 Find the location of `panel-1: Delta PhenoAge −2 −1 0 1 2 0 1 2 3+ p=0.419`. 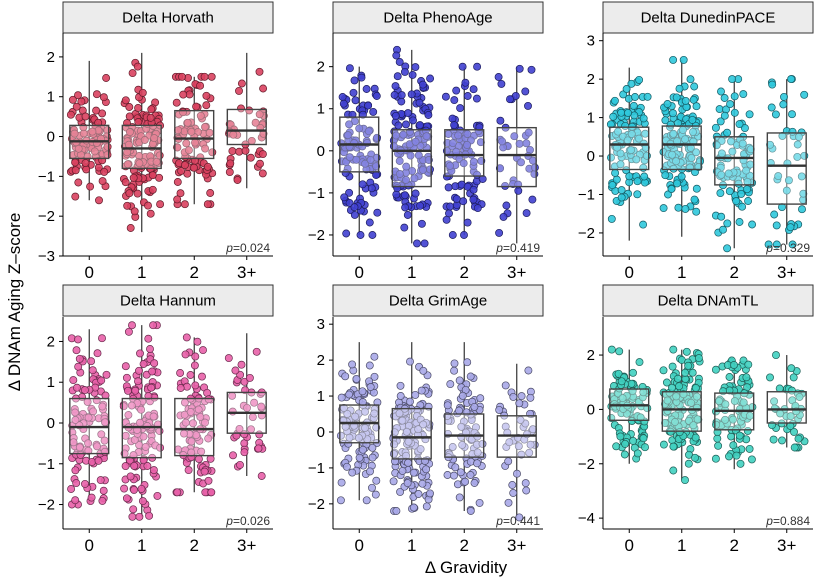

panel-1: Delta PhenoAge −2 −1 0 1 2 0 1 2 3+ p=0.419 is located at coordinates (426, 141).